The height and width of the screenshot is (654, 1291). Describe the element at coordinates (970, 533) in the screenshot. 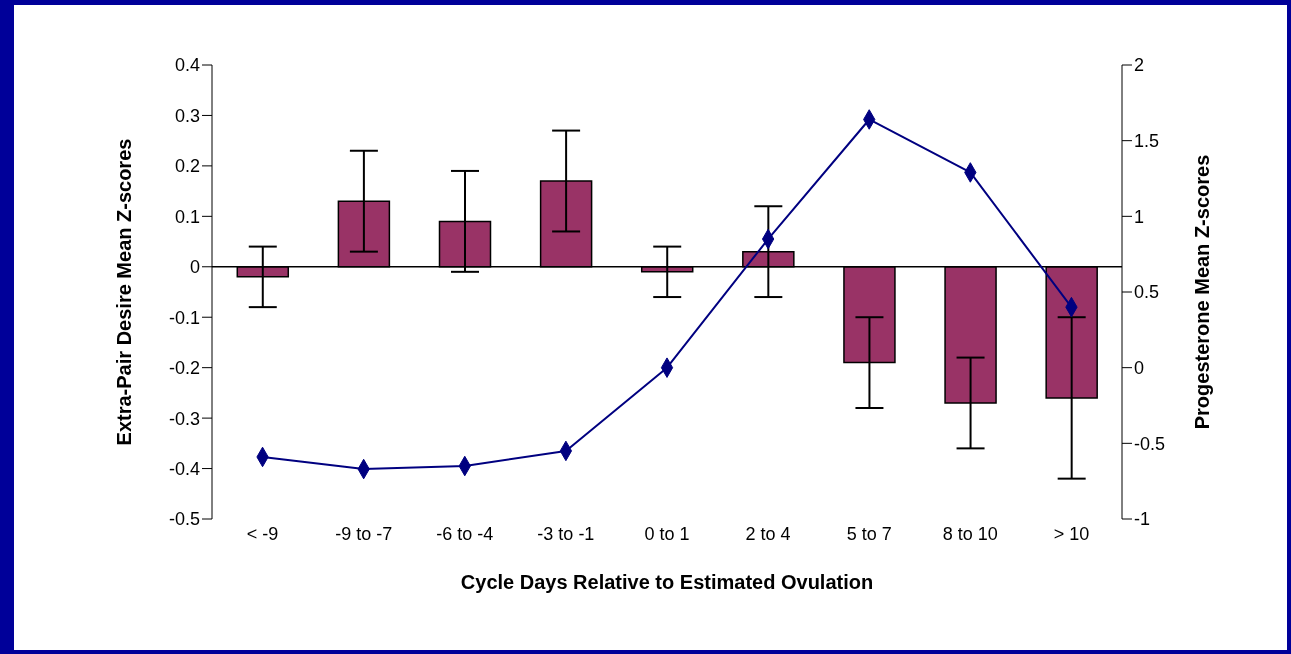

I see `x-tick-label: 8 to 10` at that location.